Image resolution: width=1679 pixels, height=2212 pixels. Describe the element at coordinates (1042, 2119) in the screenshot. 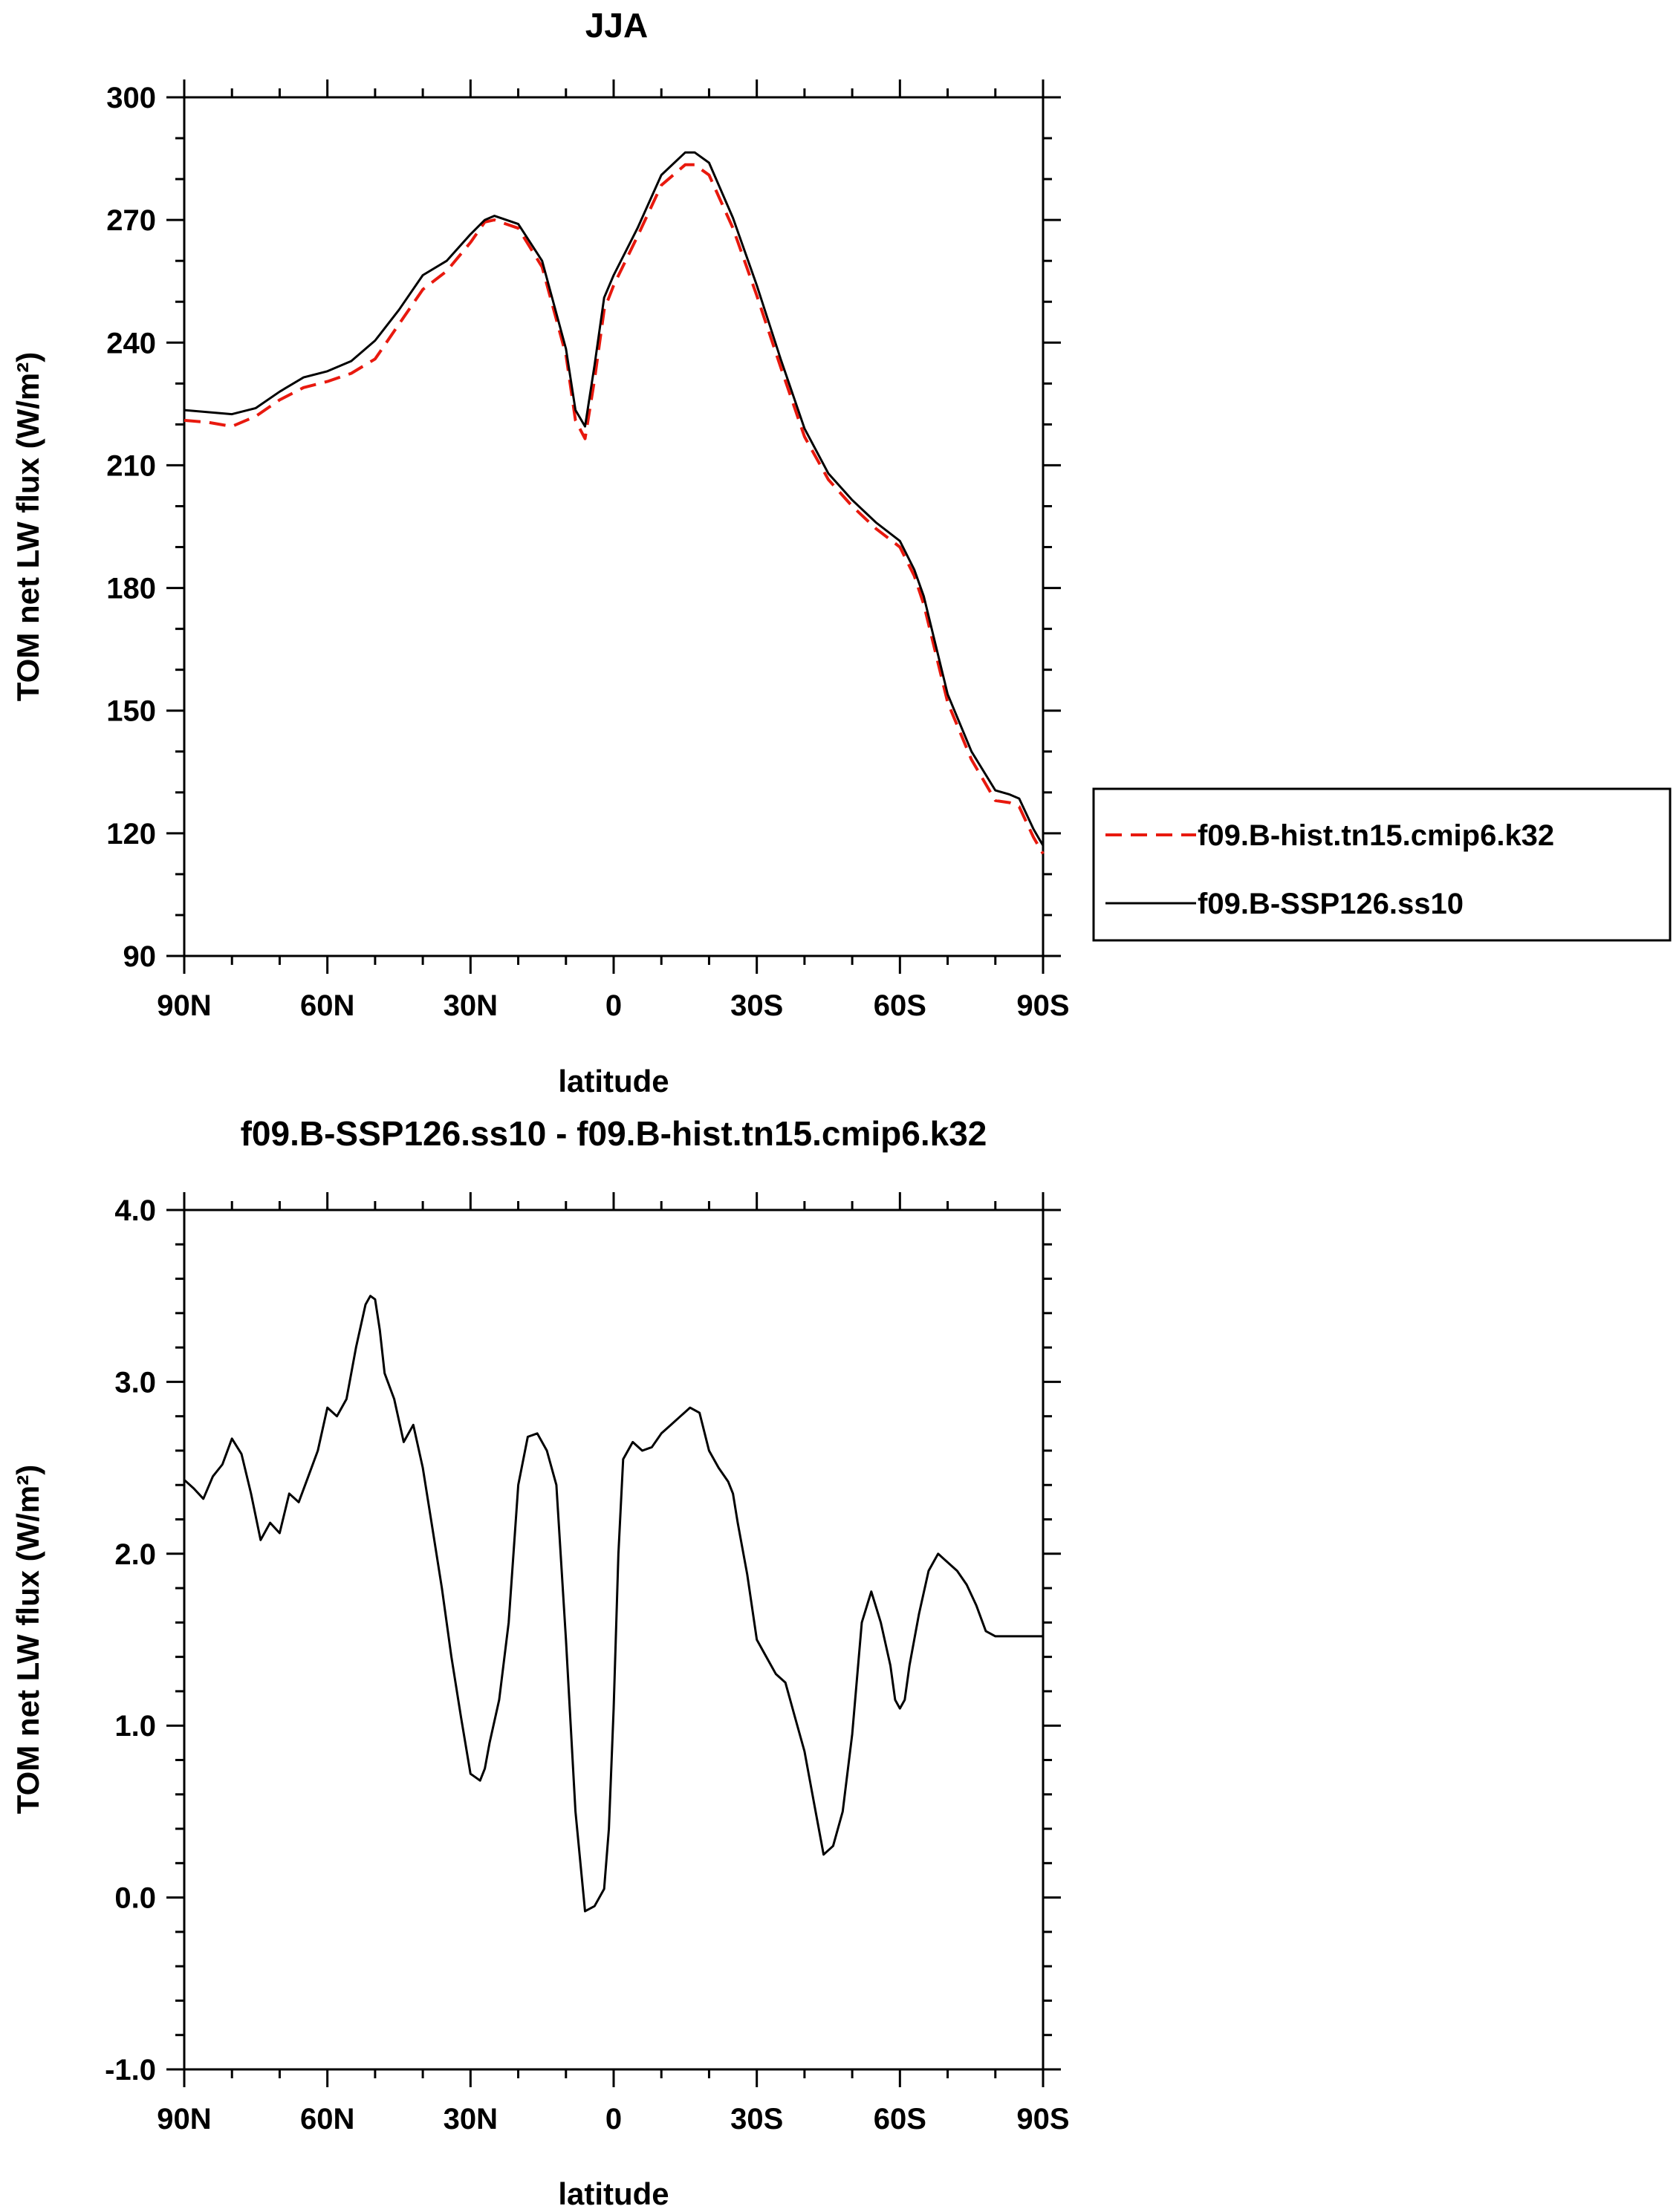

I see `bottom-x-tick-label: 90S` at that location.